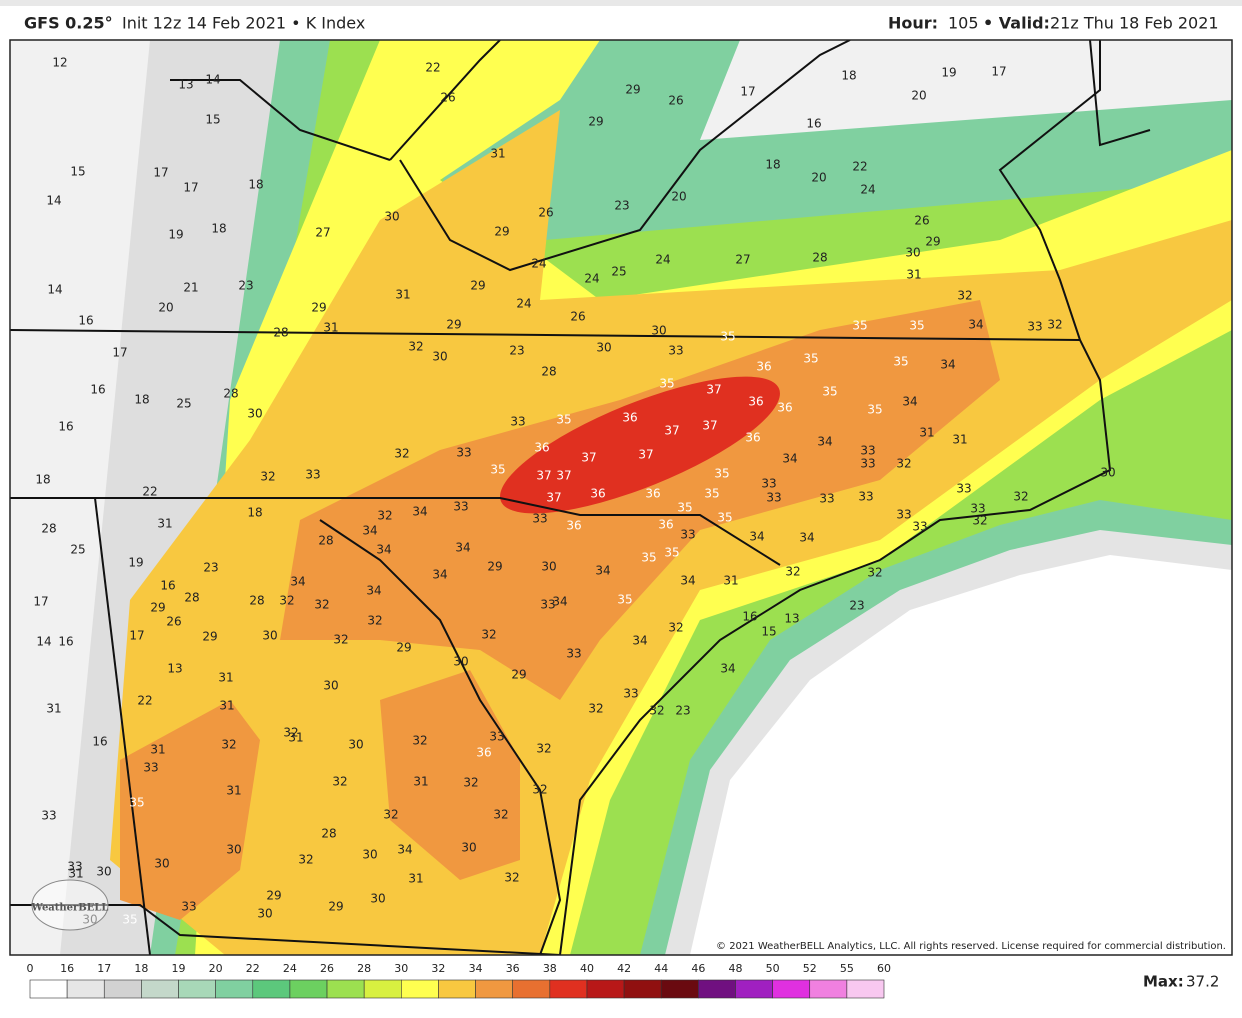 This screenshot has width=1242, height=1018. Describe the element at coordinates (545, 335) in the screenshot. I see `border-va-nc` at that location.